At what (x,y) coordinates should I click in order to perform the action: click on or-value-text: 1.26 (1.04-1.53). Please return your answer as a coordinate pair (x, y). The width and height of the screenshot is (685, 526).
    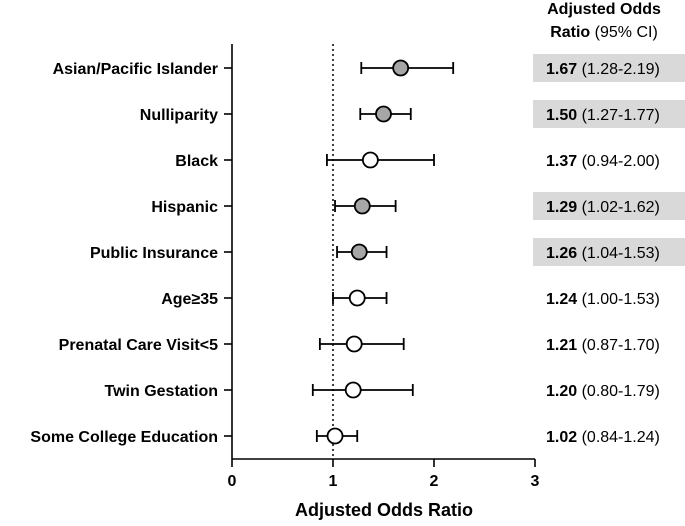
    Looking at the image, I should click on (603, 253).